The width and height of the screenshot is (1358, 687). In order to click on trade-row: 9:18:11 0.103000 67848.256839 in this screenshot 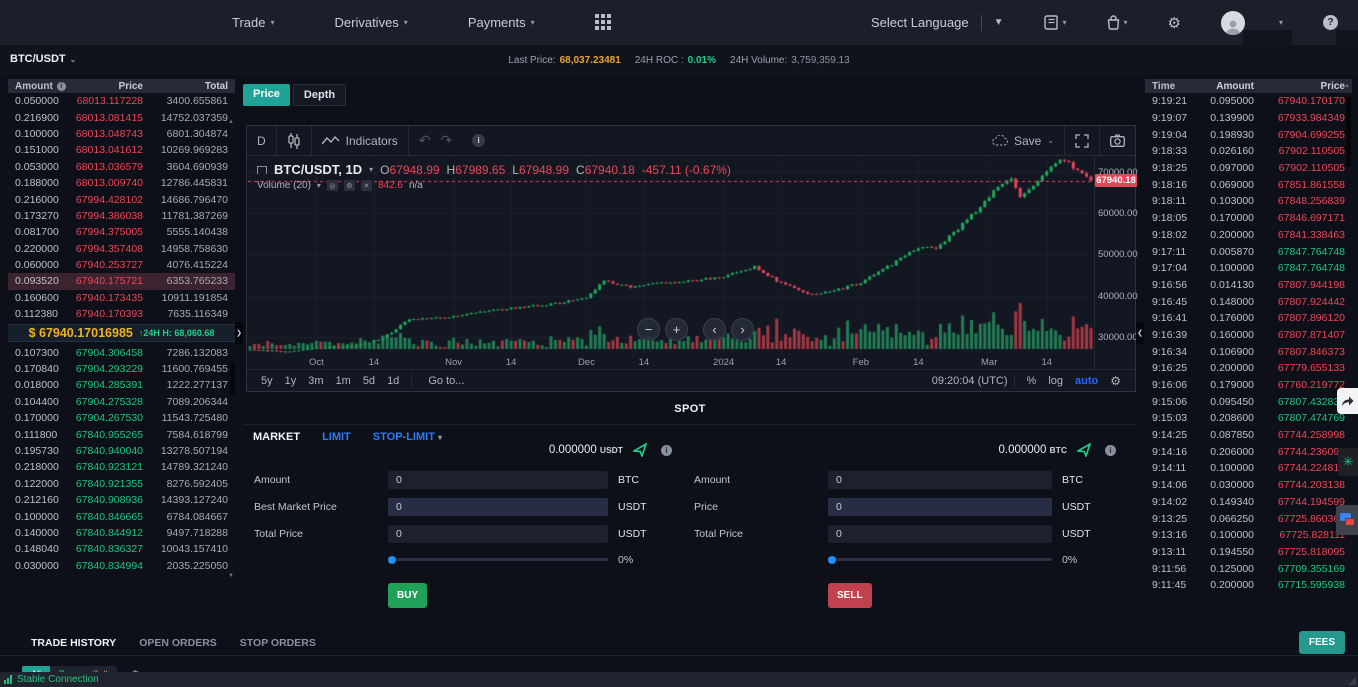, I will do `click(1248, 201)`.